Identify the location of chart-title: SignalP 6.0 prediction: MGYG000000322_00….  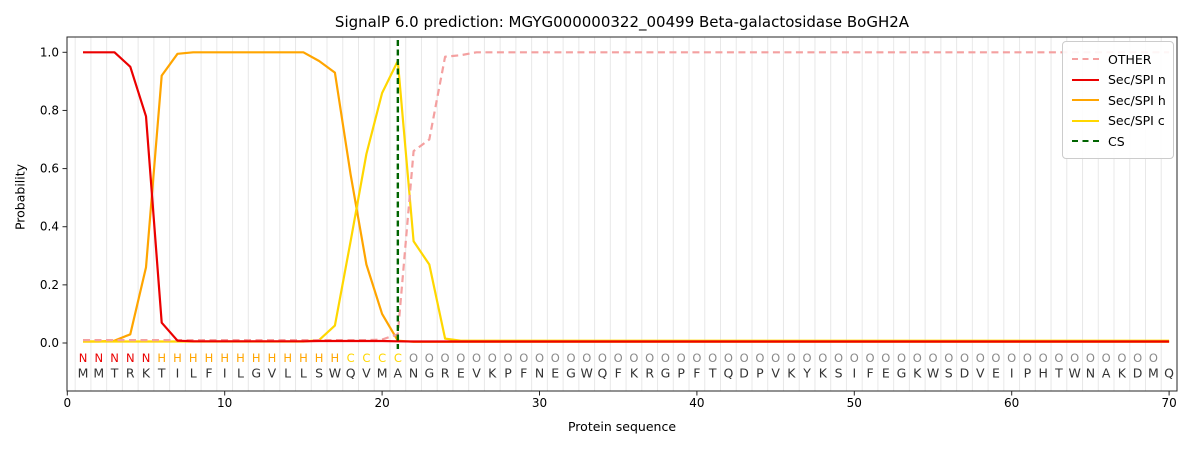
(622, 22).